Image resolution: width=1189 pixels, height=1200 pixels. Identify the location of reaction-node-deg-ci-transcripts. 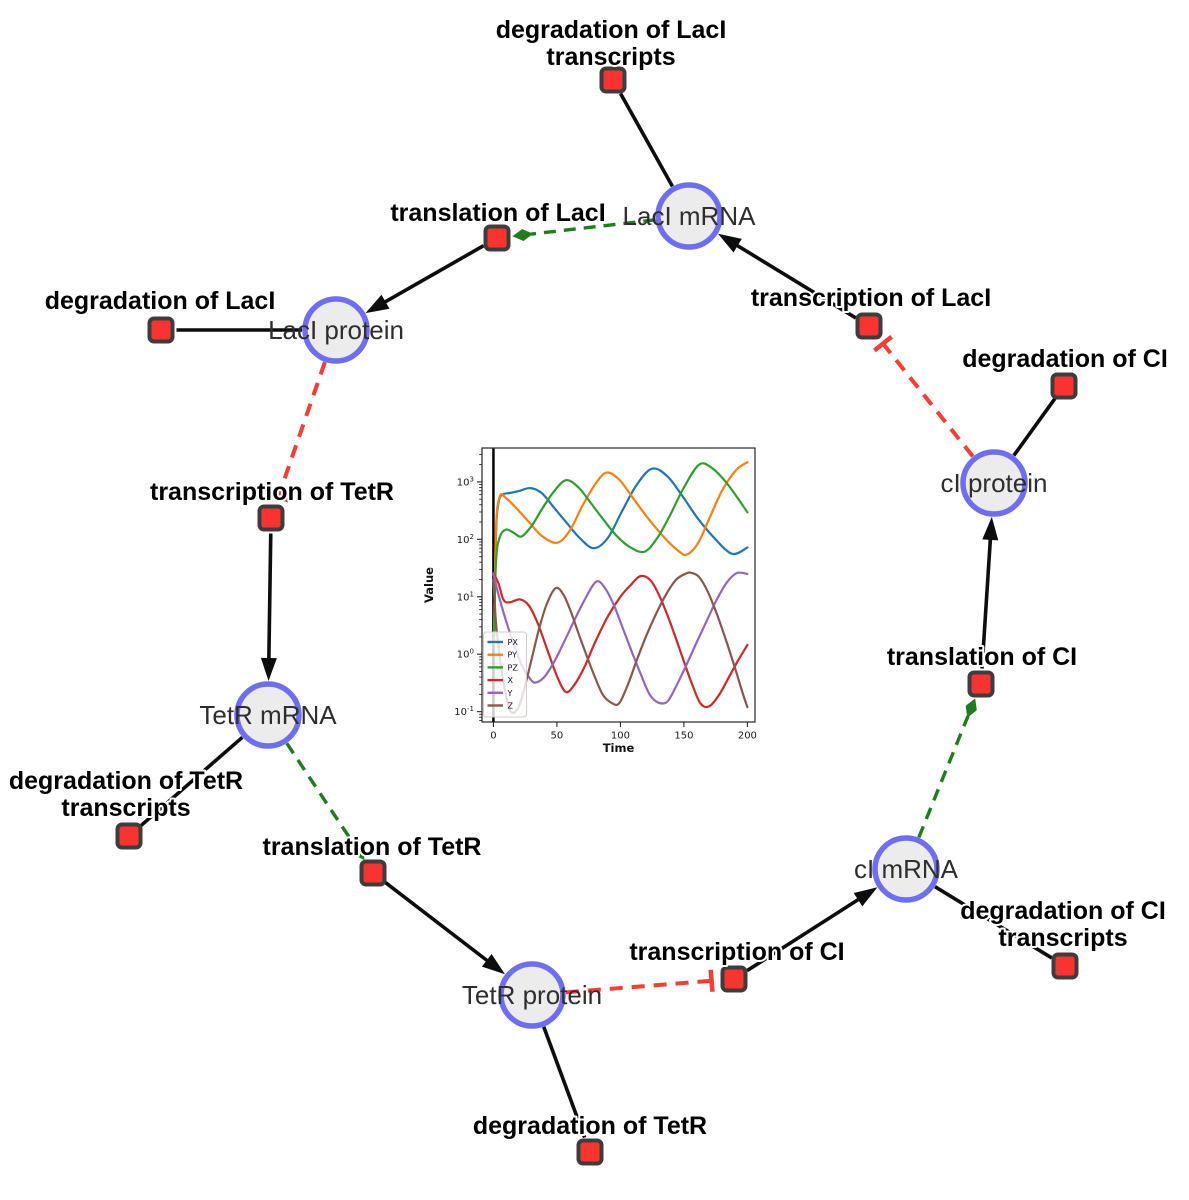
(1065, 966).